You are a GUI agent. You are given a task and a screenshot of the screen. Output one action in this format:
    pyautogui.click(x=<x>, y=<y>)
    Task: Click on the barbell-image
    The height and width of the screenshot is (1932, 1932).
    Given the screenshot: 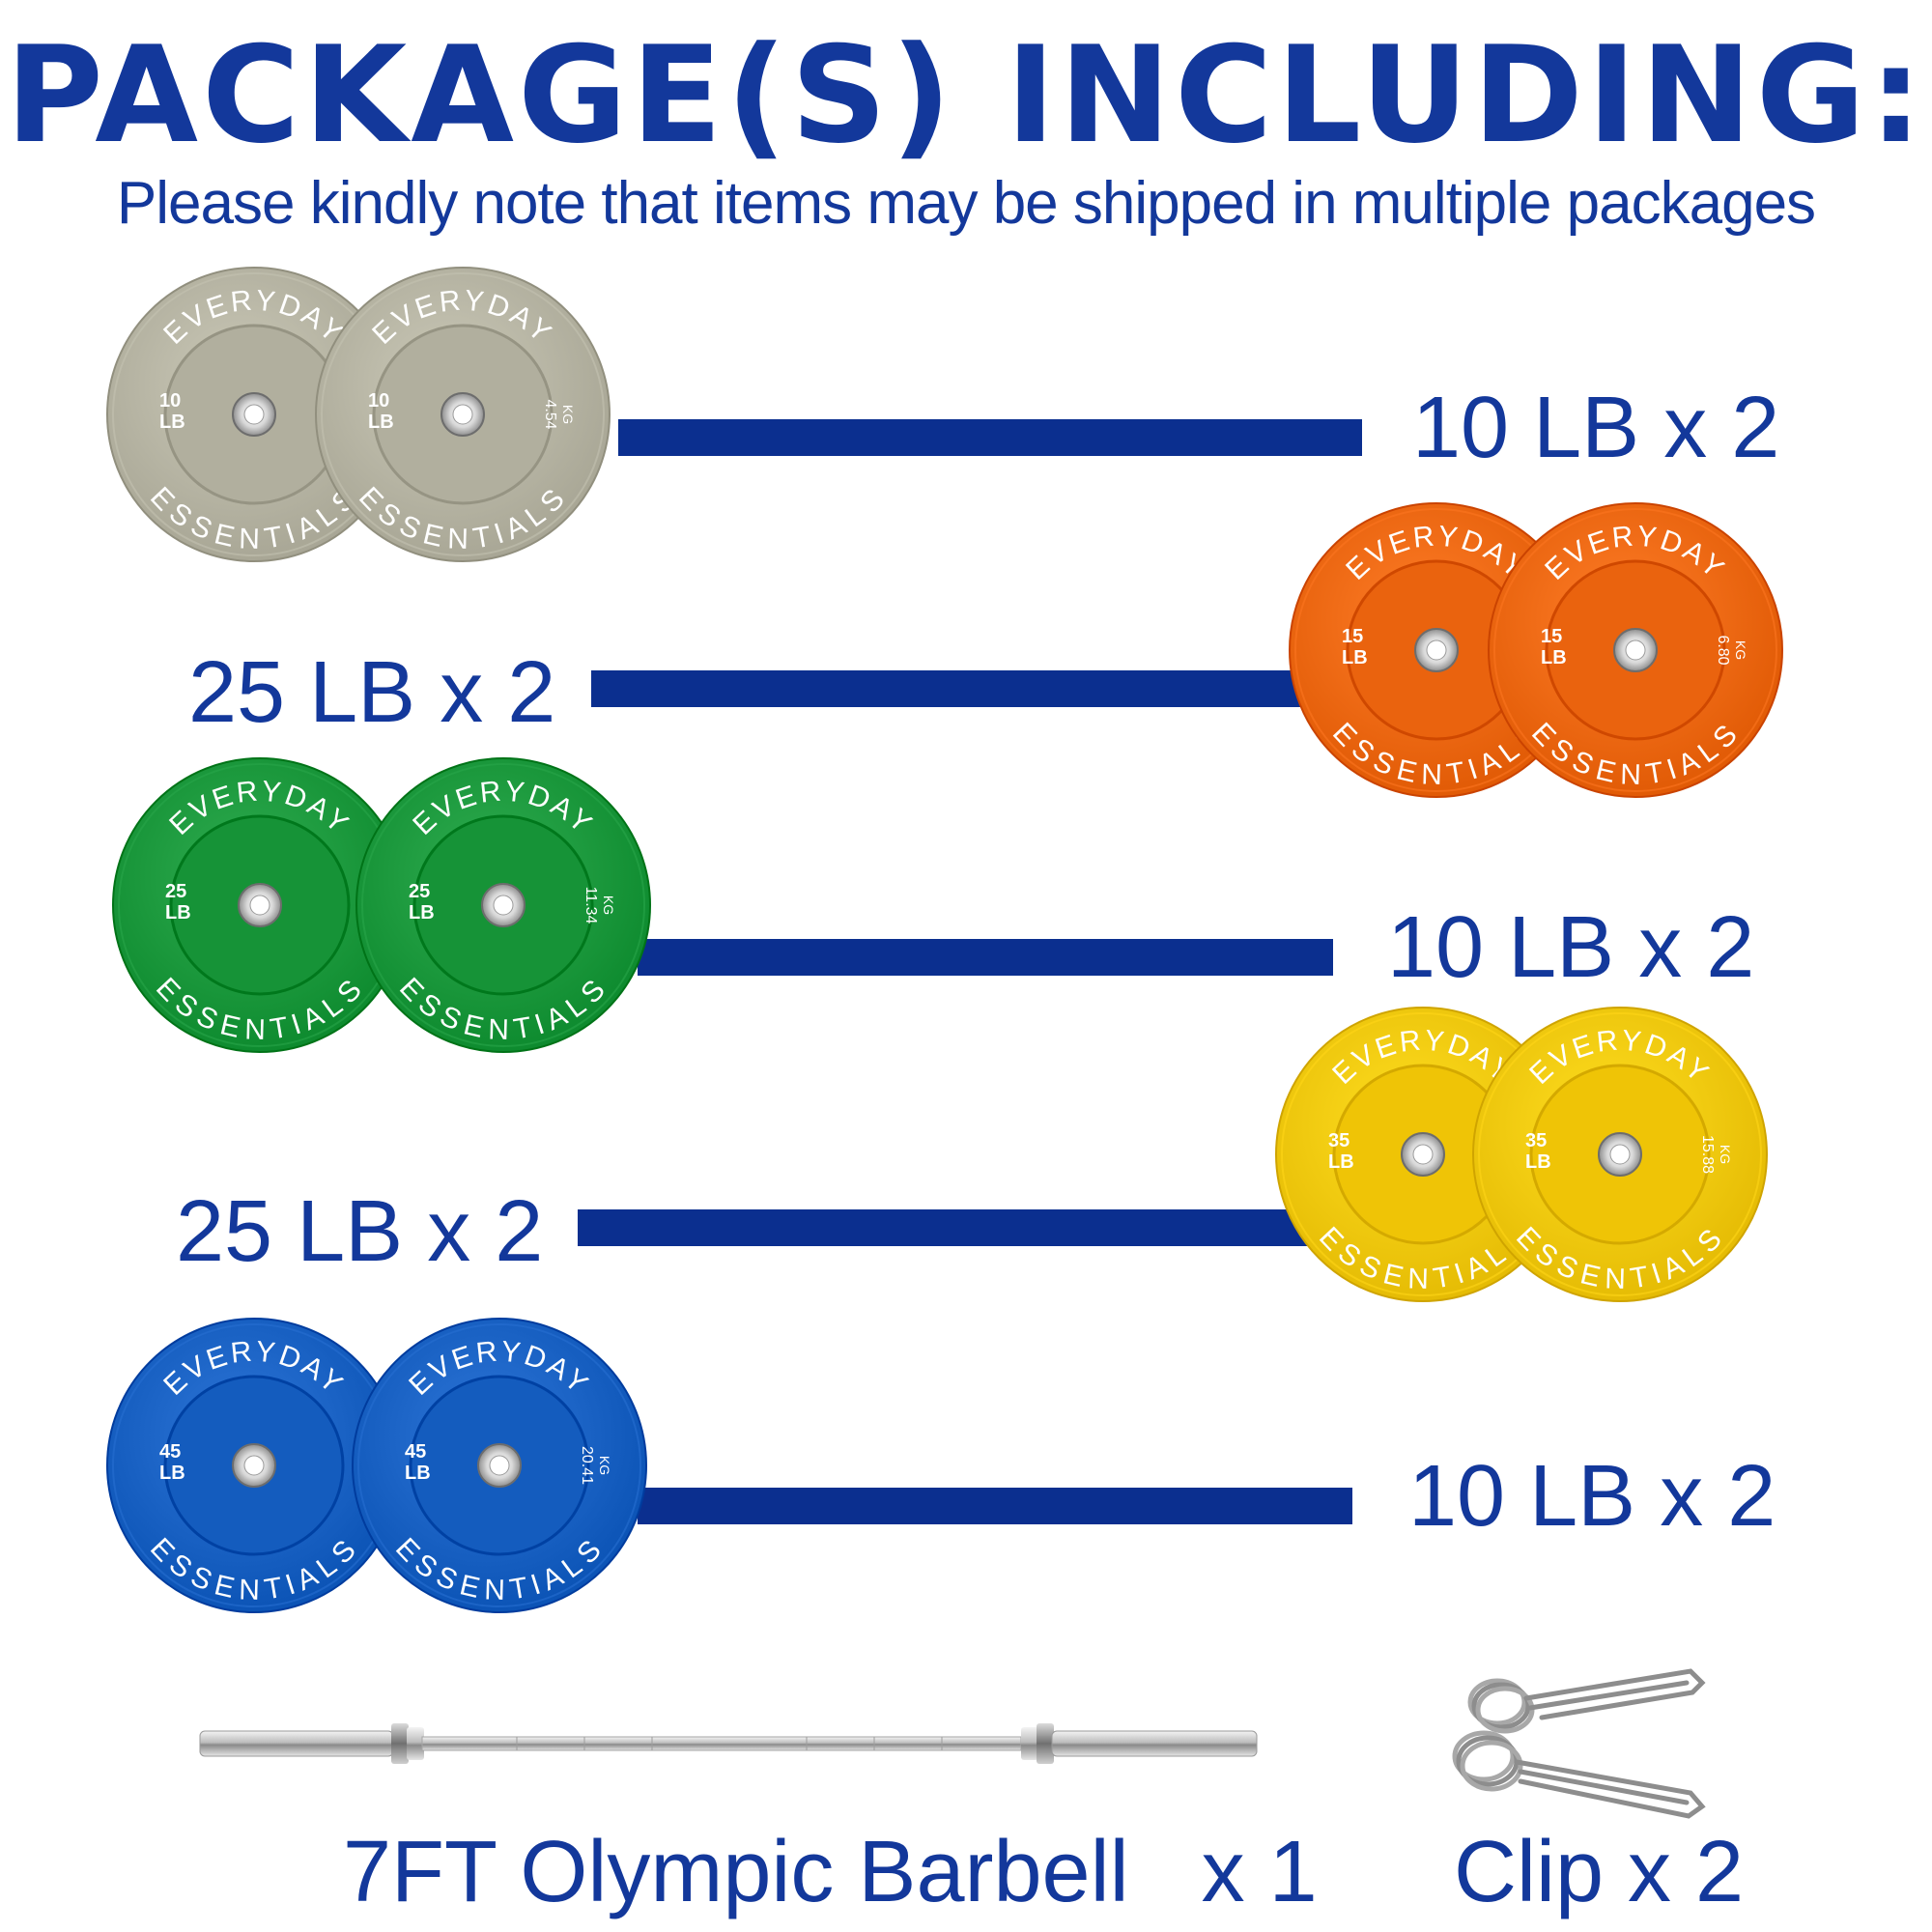 What is the action you would take?
    pyautogui.click(x=729, y=1751)
    